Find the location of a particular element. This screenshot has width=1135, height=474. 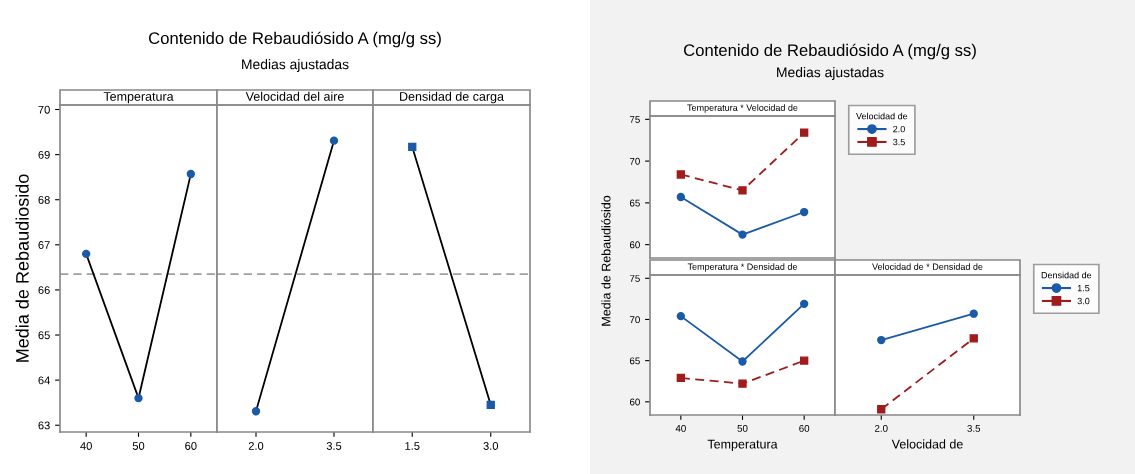

y-tick-label: 67 is located at coordinates (44, 245).